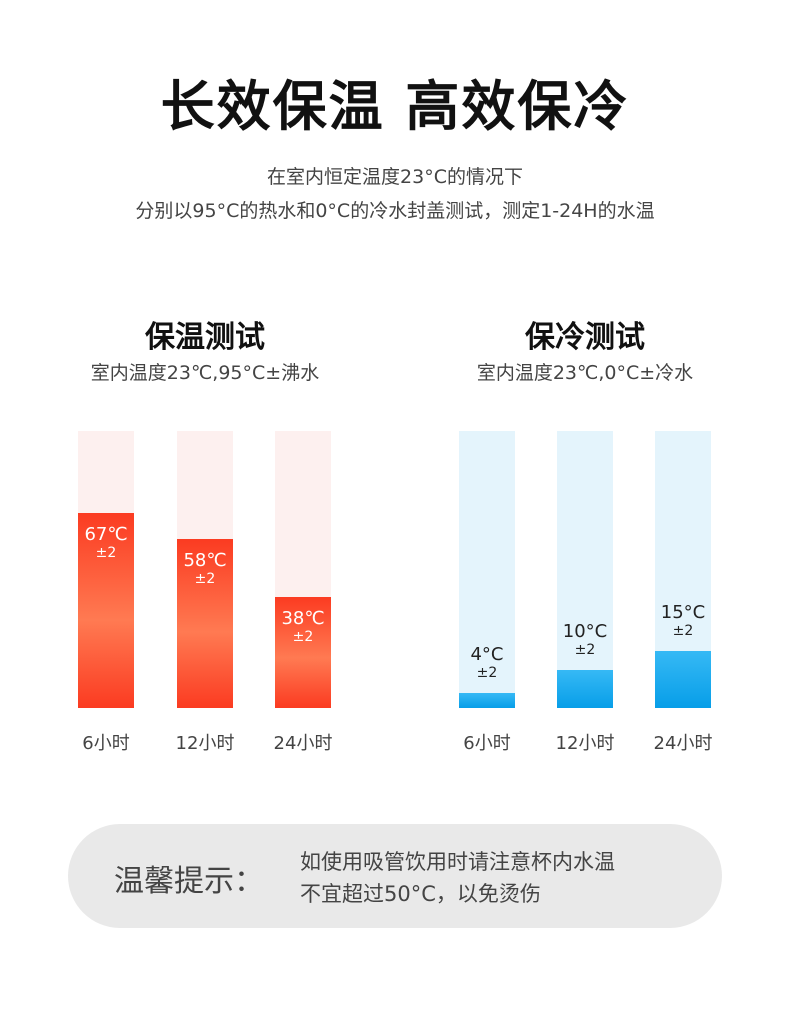 Image resolution: width=790 pixels, height=1023 pixels. I want to click on bar-column-24h: 15°C ±2 24小时, so click(683, 592).